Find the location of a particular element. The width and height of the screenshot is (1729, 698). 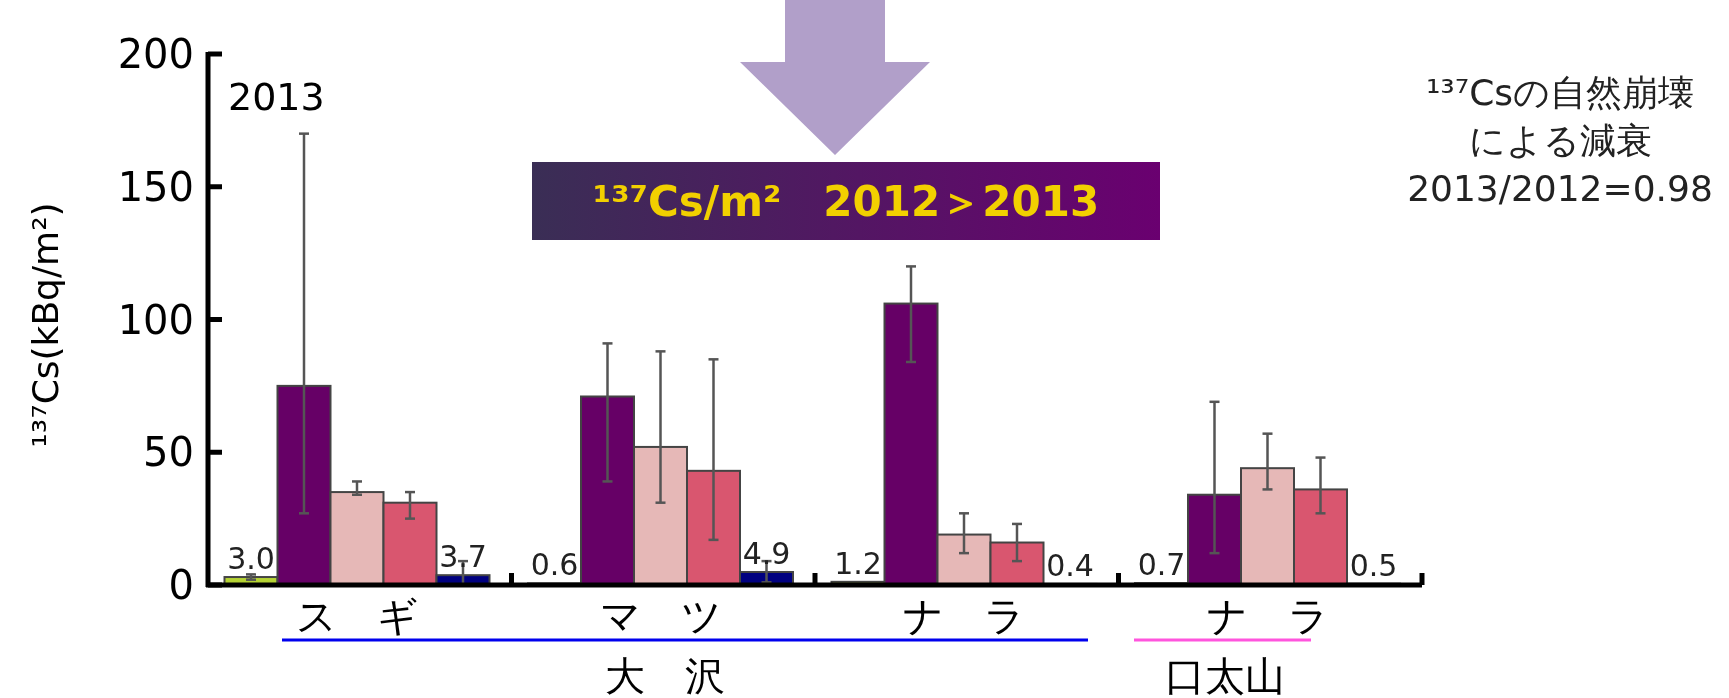

y-tick-label: 150 is located at coordinates (155, 186).